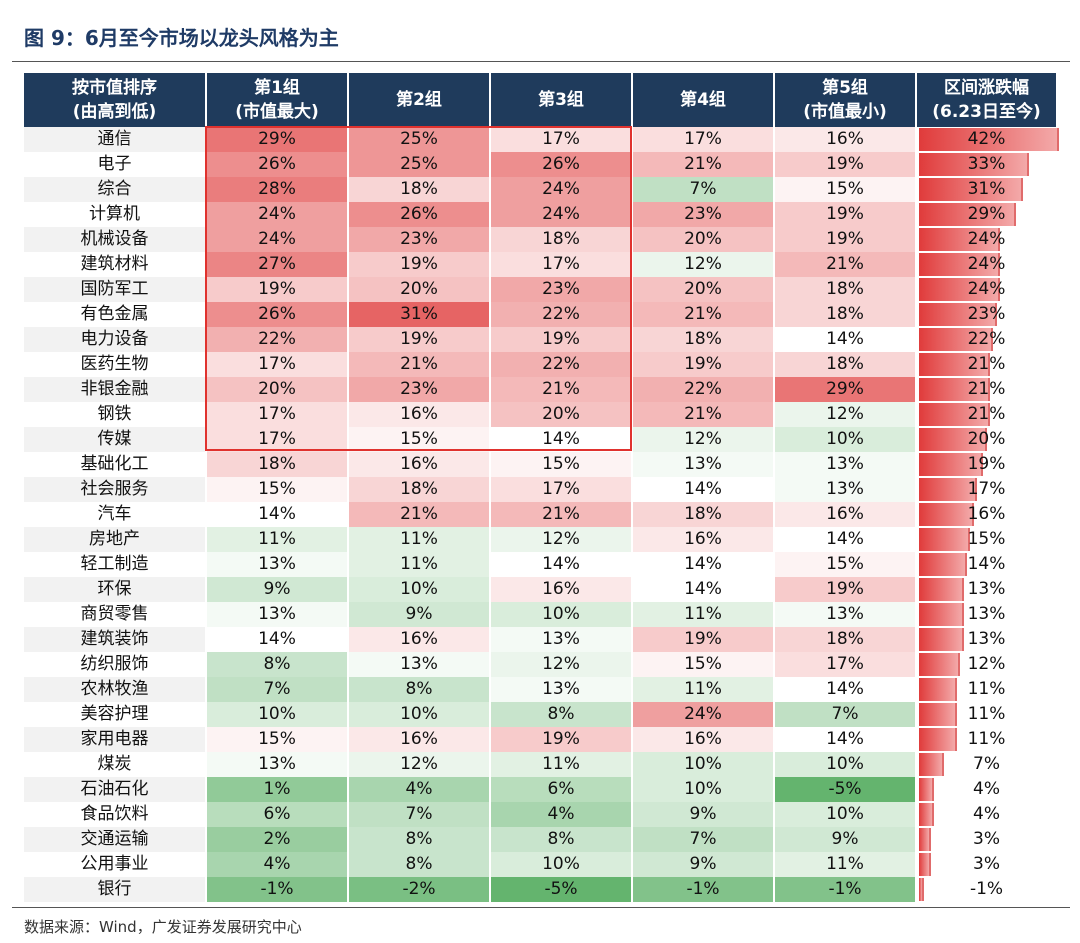  I want to click on change-value: 20%, so click(986, 439).